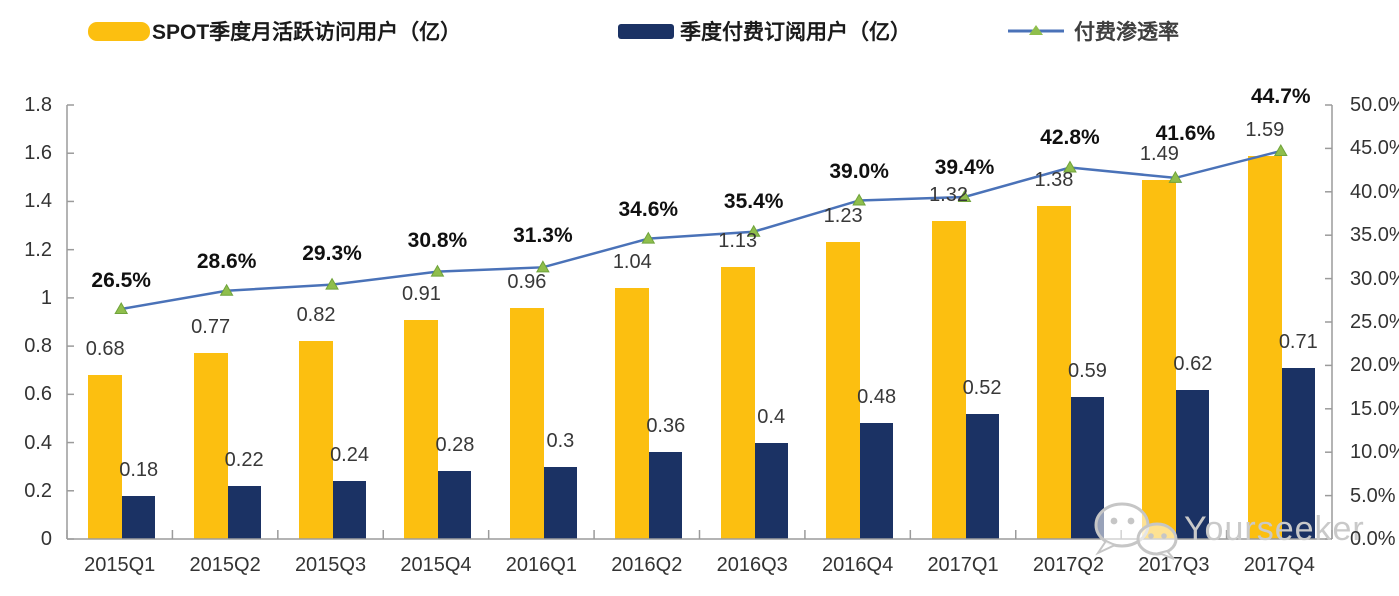  I want to click on x-axis-label: 2017Q2, so click(1068, 565).